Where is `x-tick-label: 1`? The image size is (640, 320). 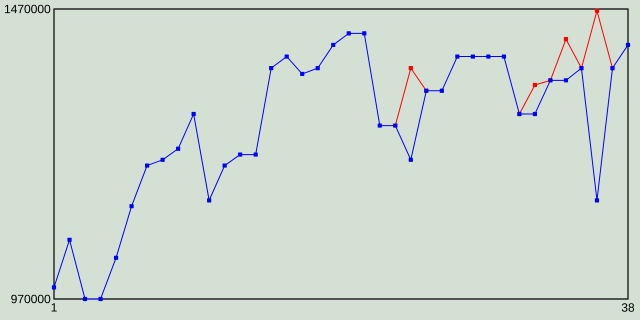 x-tick-label: 1 is located at coordinates (54, 307).